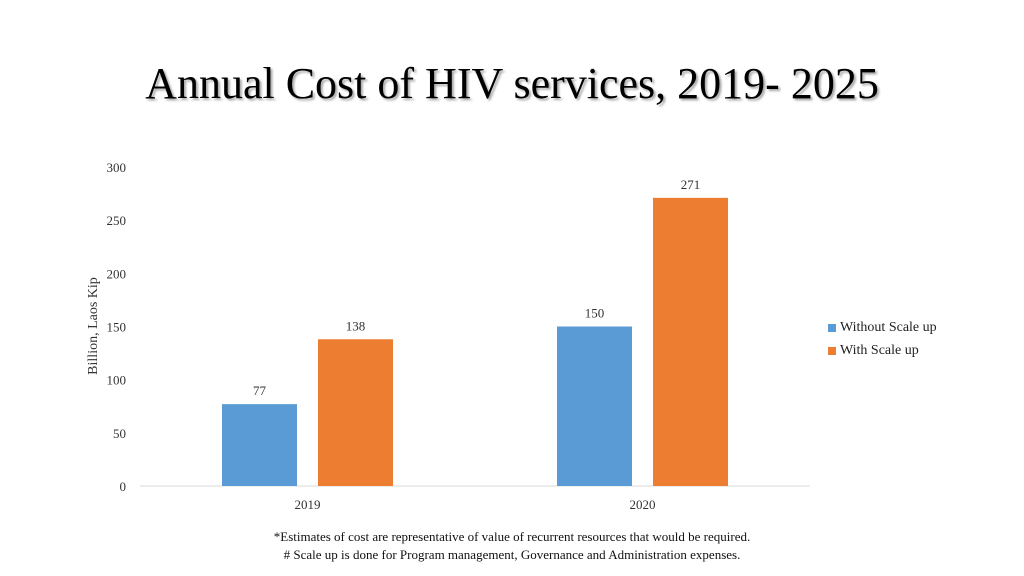 The height and width of the screenshot is (576, 1024). What do you see at coordinates (117, 327) in the screenshot?
I see `y-tick-label-150: 150` at bounding box center [117, 327].